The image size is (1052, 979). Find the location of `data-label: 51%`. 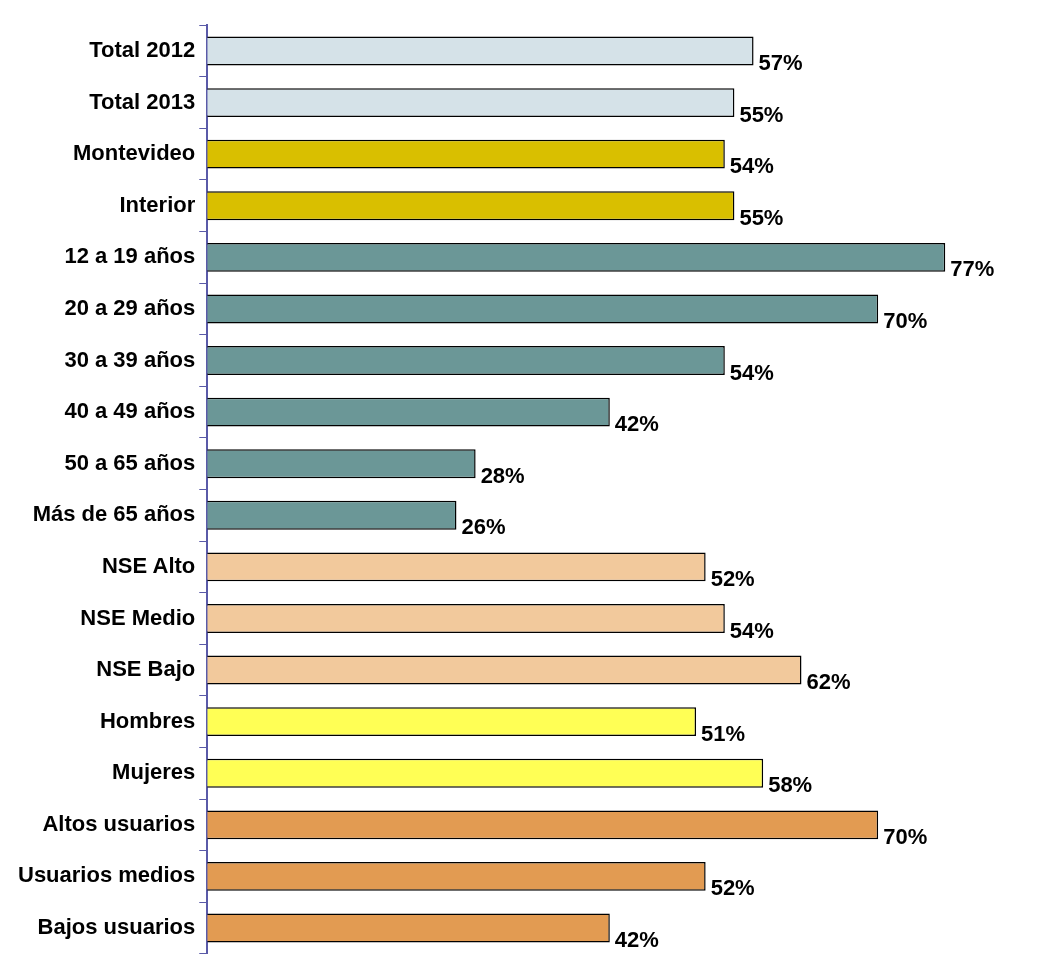

data-label: 51% is located at coordinates (723, 733).